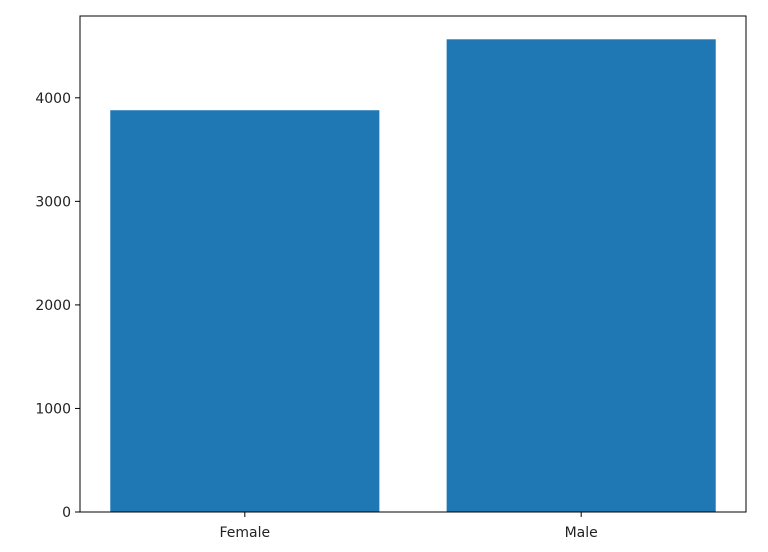 This screenshot has width=768, height=552. What do you see at coordinates (245, 533) in the screenshot?
I see `x-tick-label: Female` at bounding box center [245, 533].